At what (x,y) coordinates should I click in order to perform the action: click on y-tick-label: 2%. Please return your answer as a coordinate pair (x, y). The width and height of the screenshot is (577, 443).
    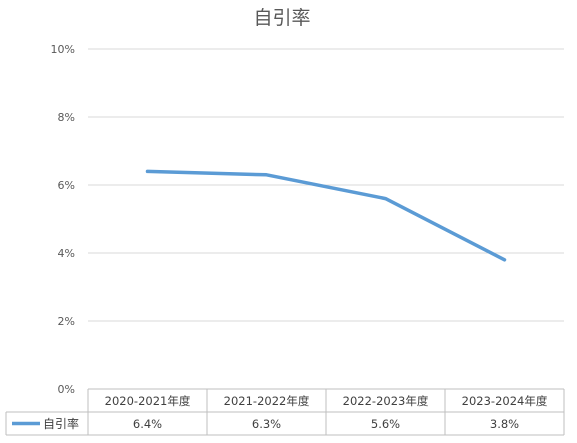
    Looking at the image, I should click on (66, 321).